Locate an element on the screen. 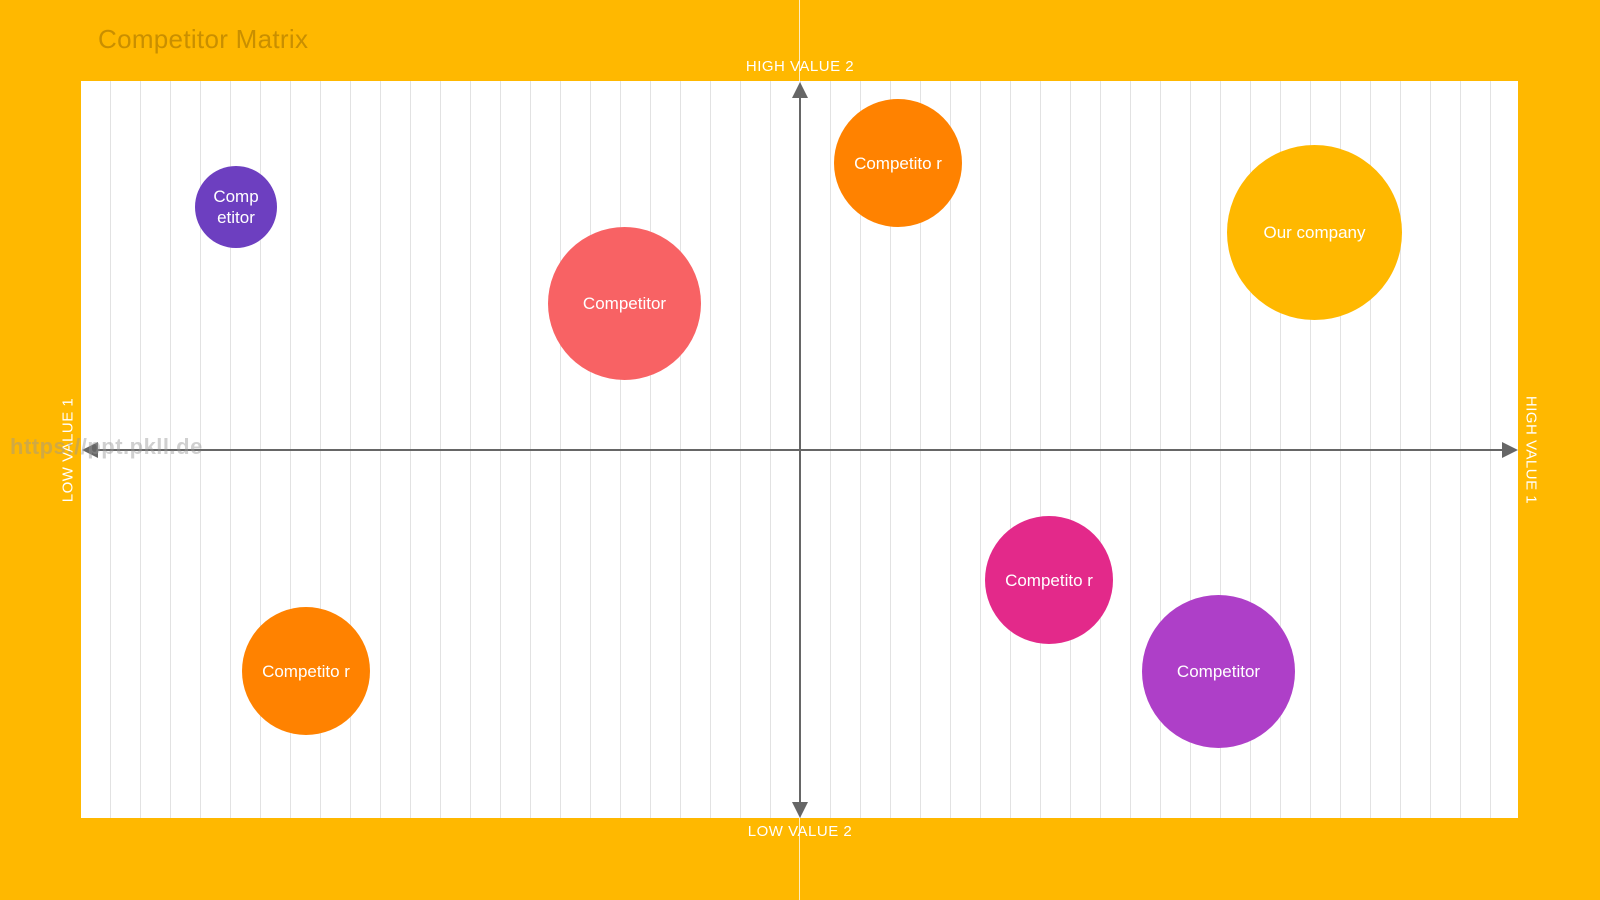 The width and height of the screenshot is (1600, 900). bubble-competitor-5: Competito r is located at coordinates (1049, 580).